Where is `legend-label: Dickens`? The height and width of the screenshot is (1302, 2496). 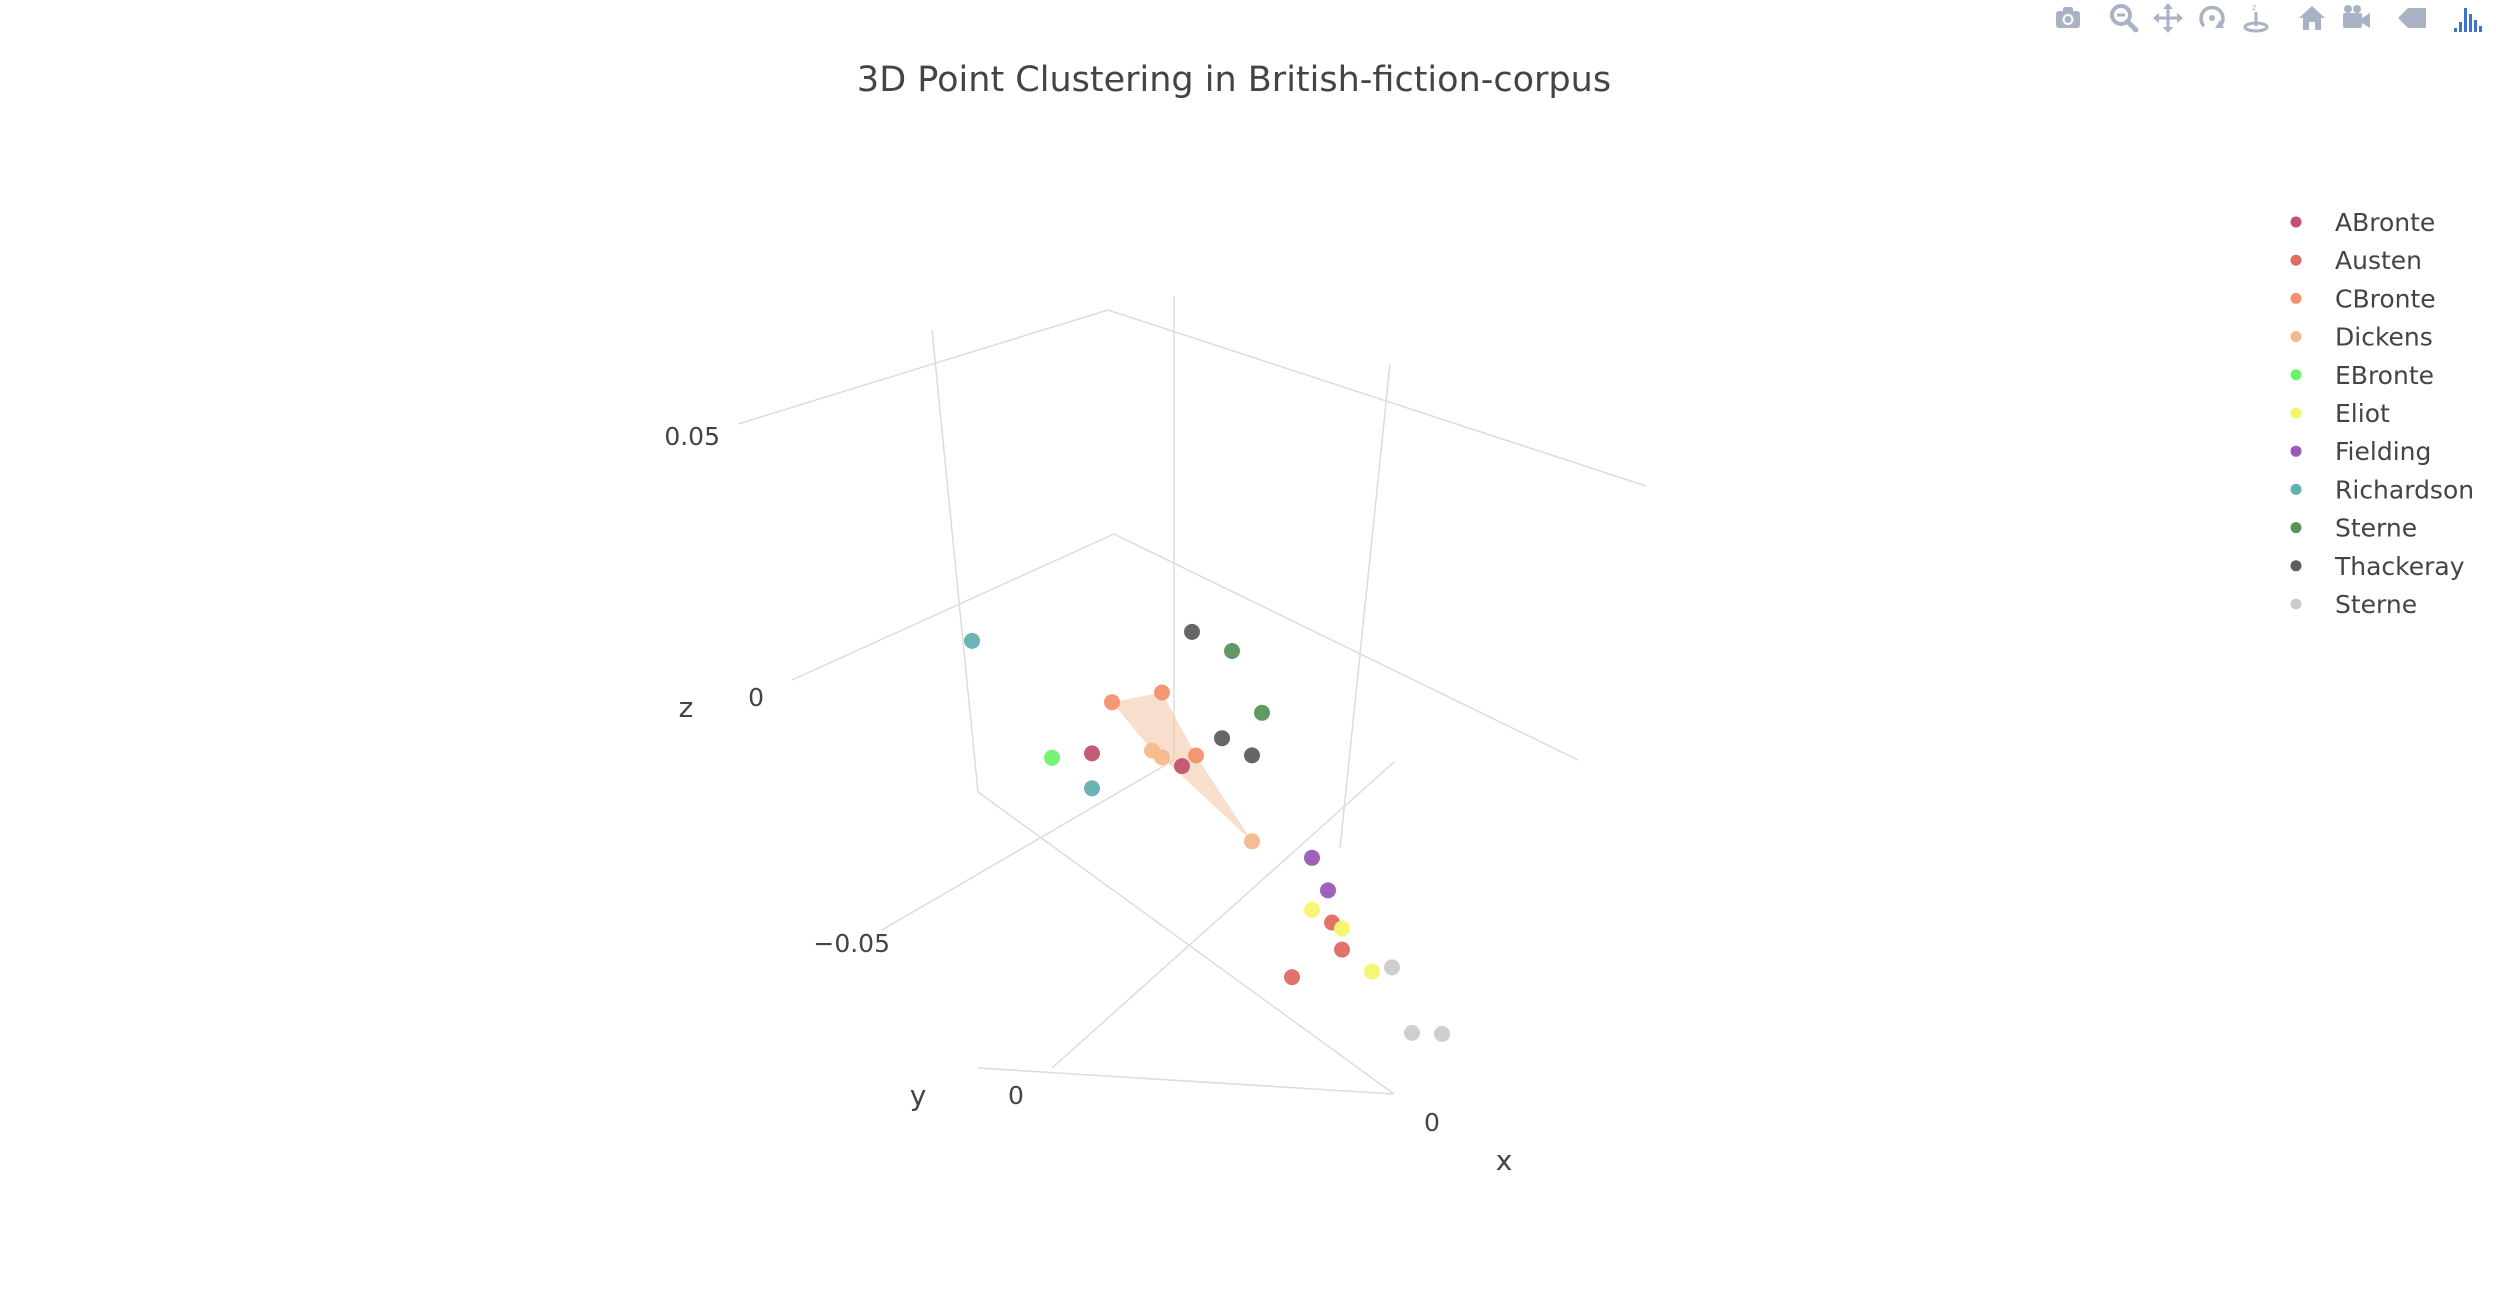
legend-label: Dickens is located at coordinates (2384, 337).